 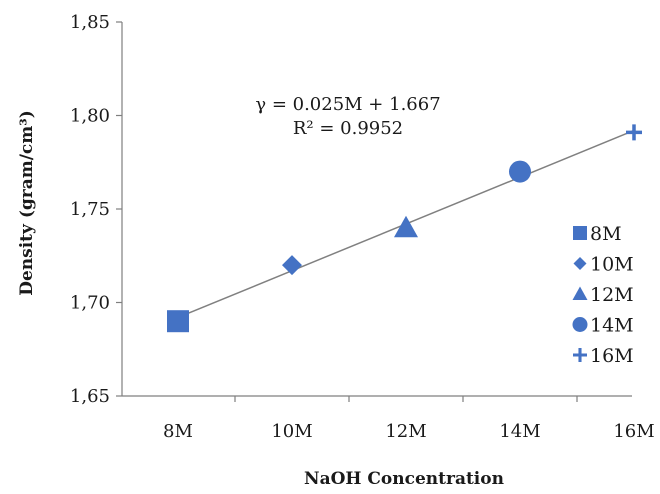 I want to click on legend-marker-square, so click(x=580, y=233).